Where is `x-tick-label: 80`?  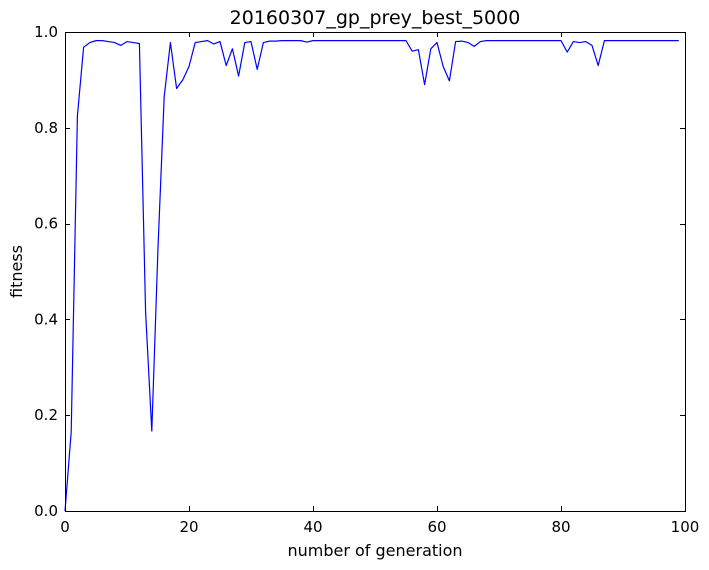
x-tick-label: 80 is located at coordinates (560, 527).